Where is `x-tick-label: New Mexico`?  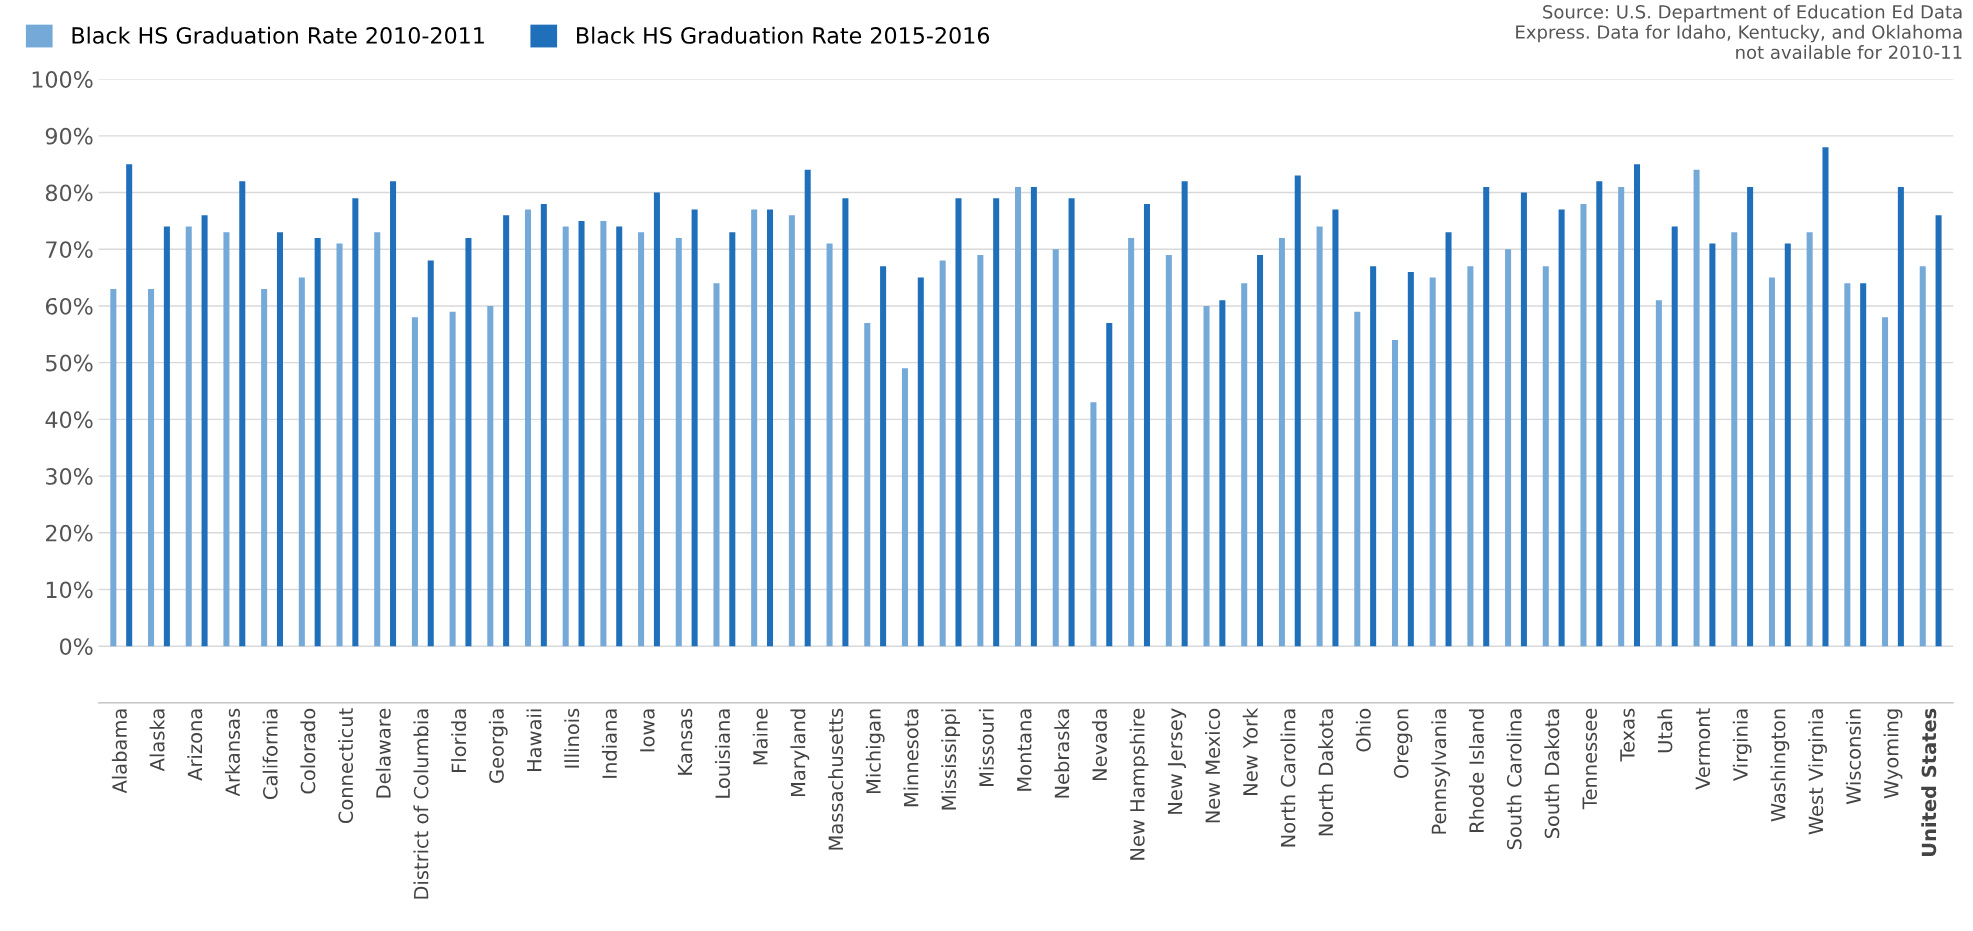 x-tick-label: New Mexico is located at coordinates (1213, 765).